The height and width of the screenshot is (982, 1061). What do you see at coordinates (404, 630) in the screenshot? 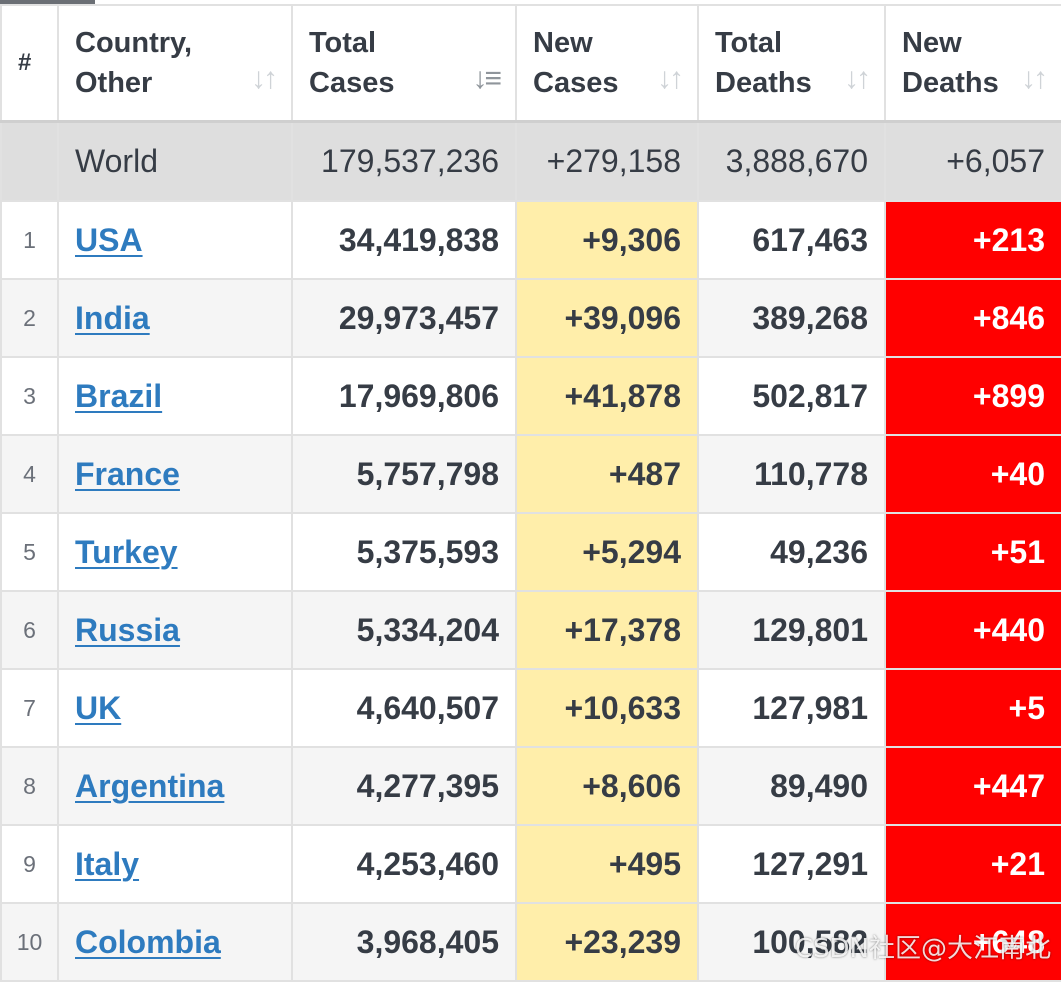
I see `total-cases-cell: 5,334,204` at bounding box center [404, 630].